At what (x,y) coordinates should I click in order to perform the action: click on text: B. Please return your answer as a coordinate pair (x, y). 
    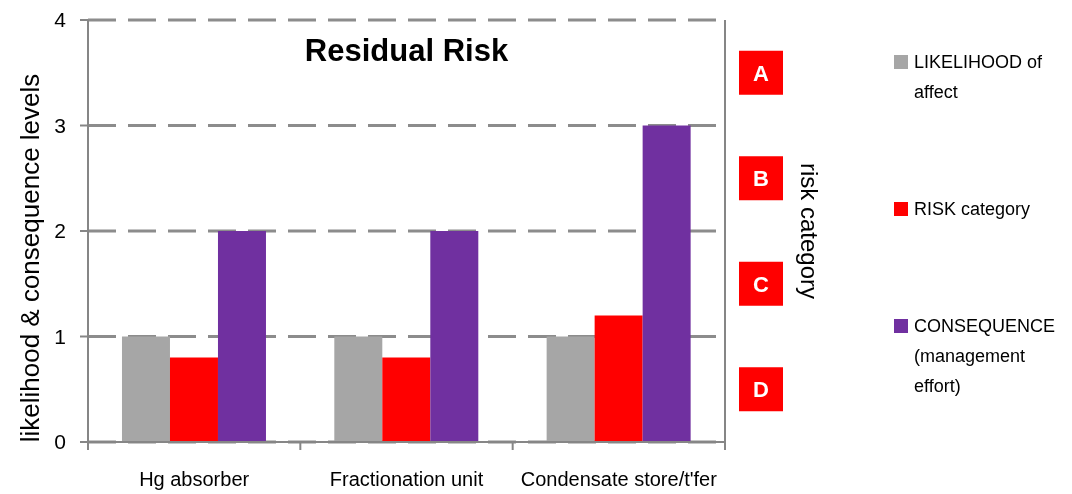
    Looking at the image, I should click on (761, 178).